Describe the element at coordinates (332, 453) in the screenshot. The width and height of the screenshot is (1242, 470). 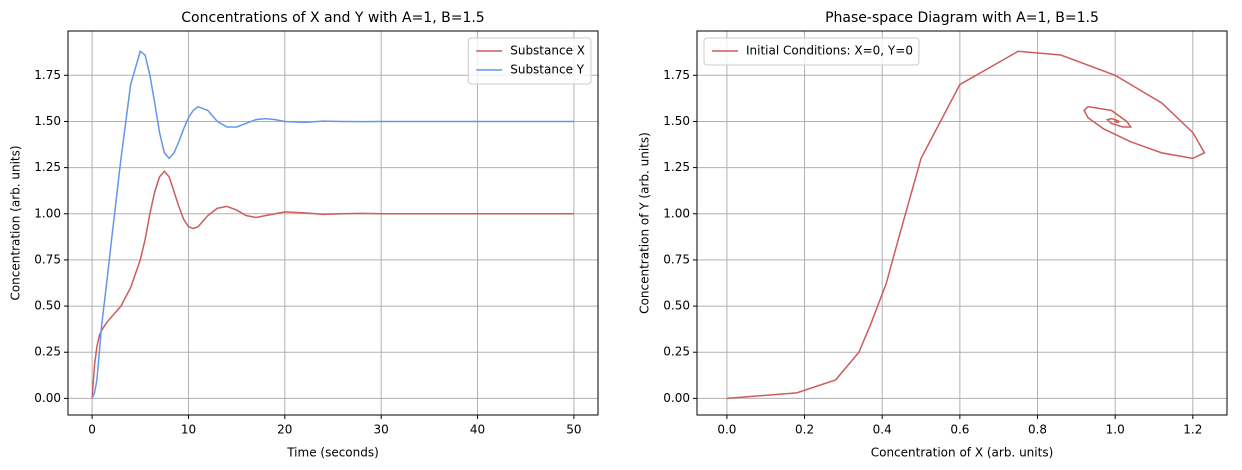
I see `x-axis-label: Time (seconds)` at that location.